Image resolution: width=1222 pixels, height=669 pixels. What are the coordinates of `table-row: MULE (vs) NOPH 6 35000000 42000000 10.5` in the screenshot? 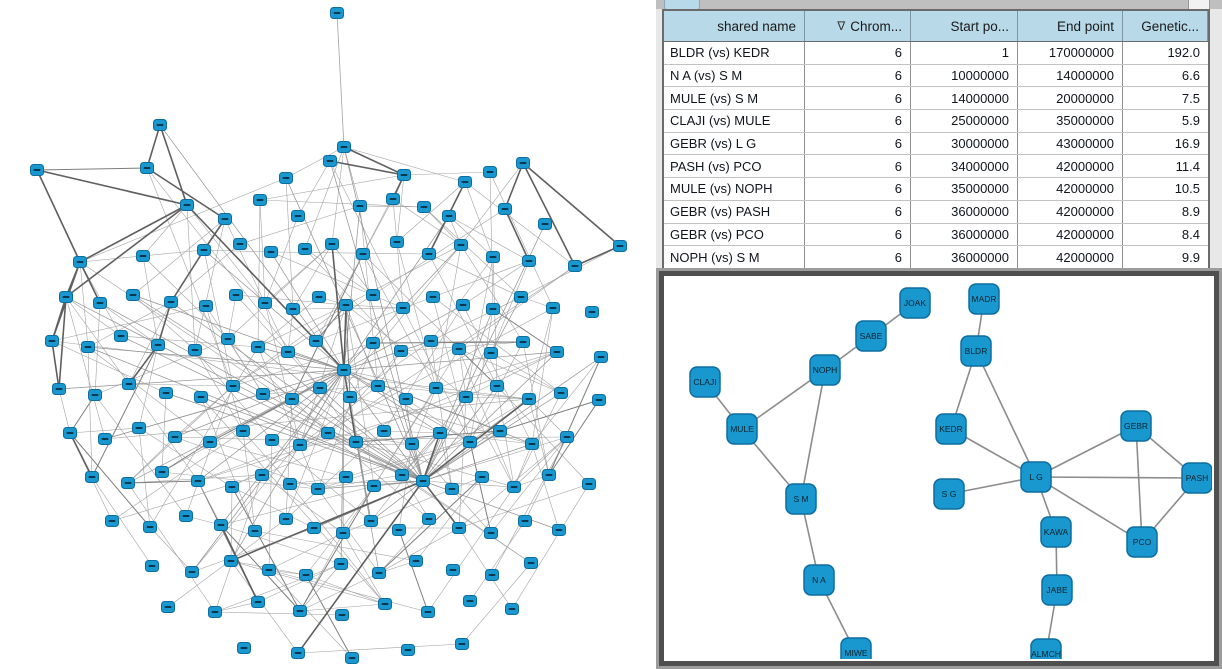 It's located at (936, 189).